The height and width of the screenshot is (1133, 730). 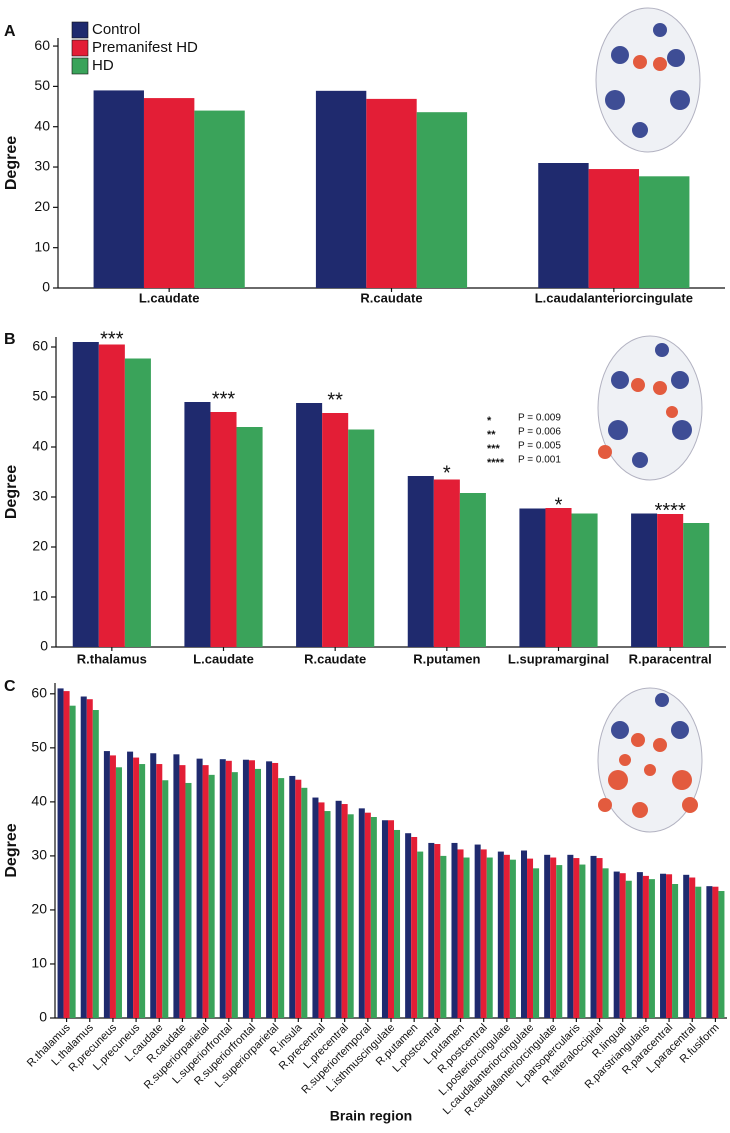 What do you see at coordinates (11, 850) in the screenshot?
I see `y-axis-label: Degree` at bounding box center [11, 850].